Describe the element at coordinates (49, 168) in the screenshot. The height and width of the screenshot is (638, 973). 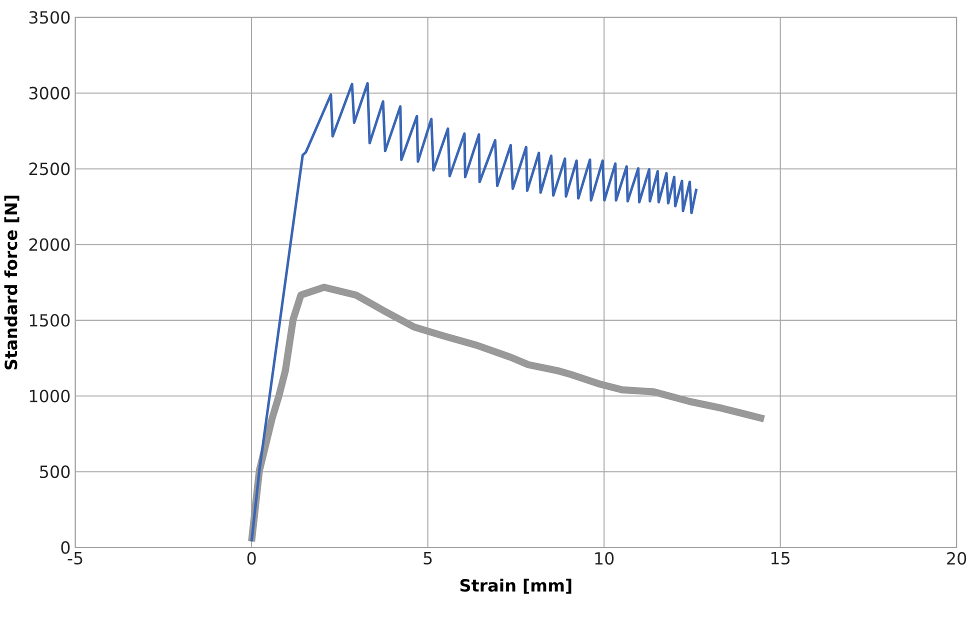
I see `y-tick-label: 2500` at that location.